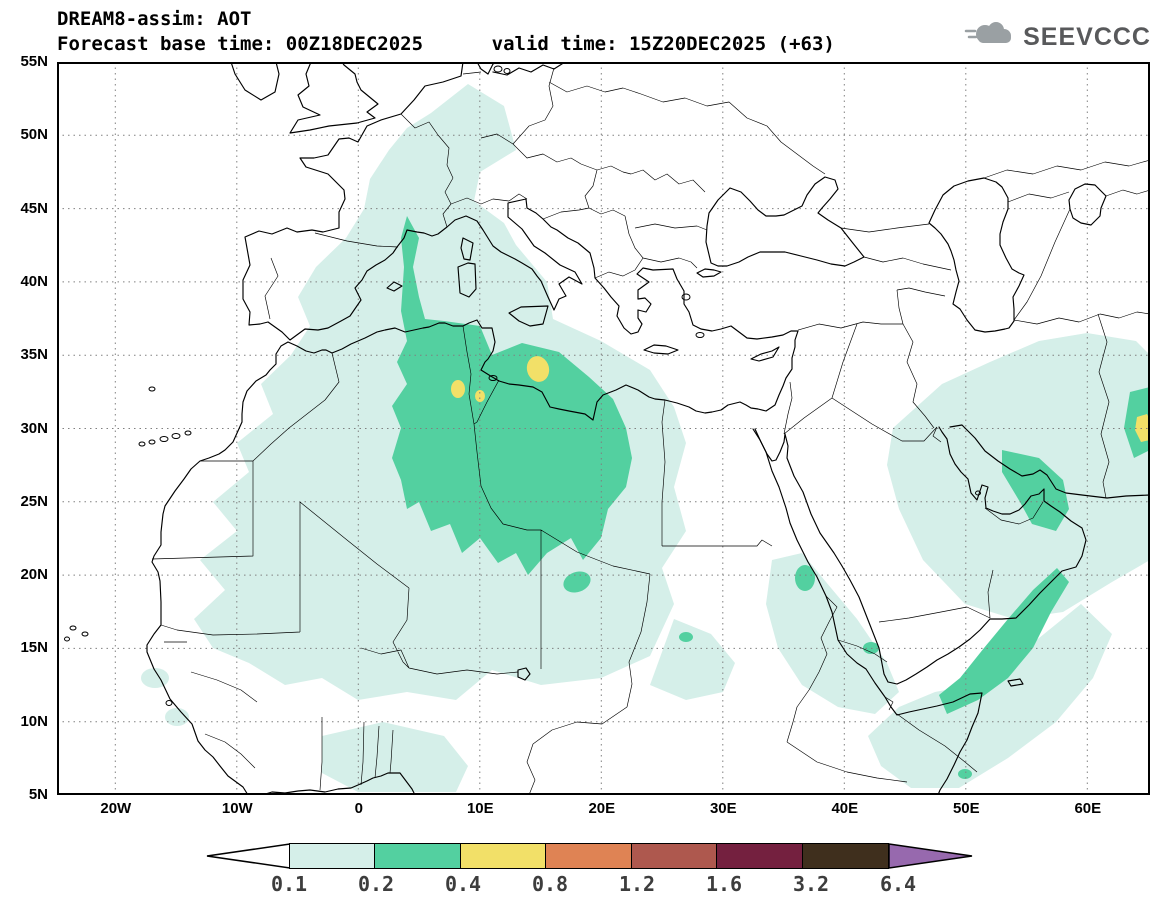 The width and height of the screenshot is (1165, 905). What do you see at coordinates (38, 794) in the screenshot?
I see `y-tick-label: 5N` at bounding box center [38, 794].